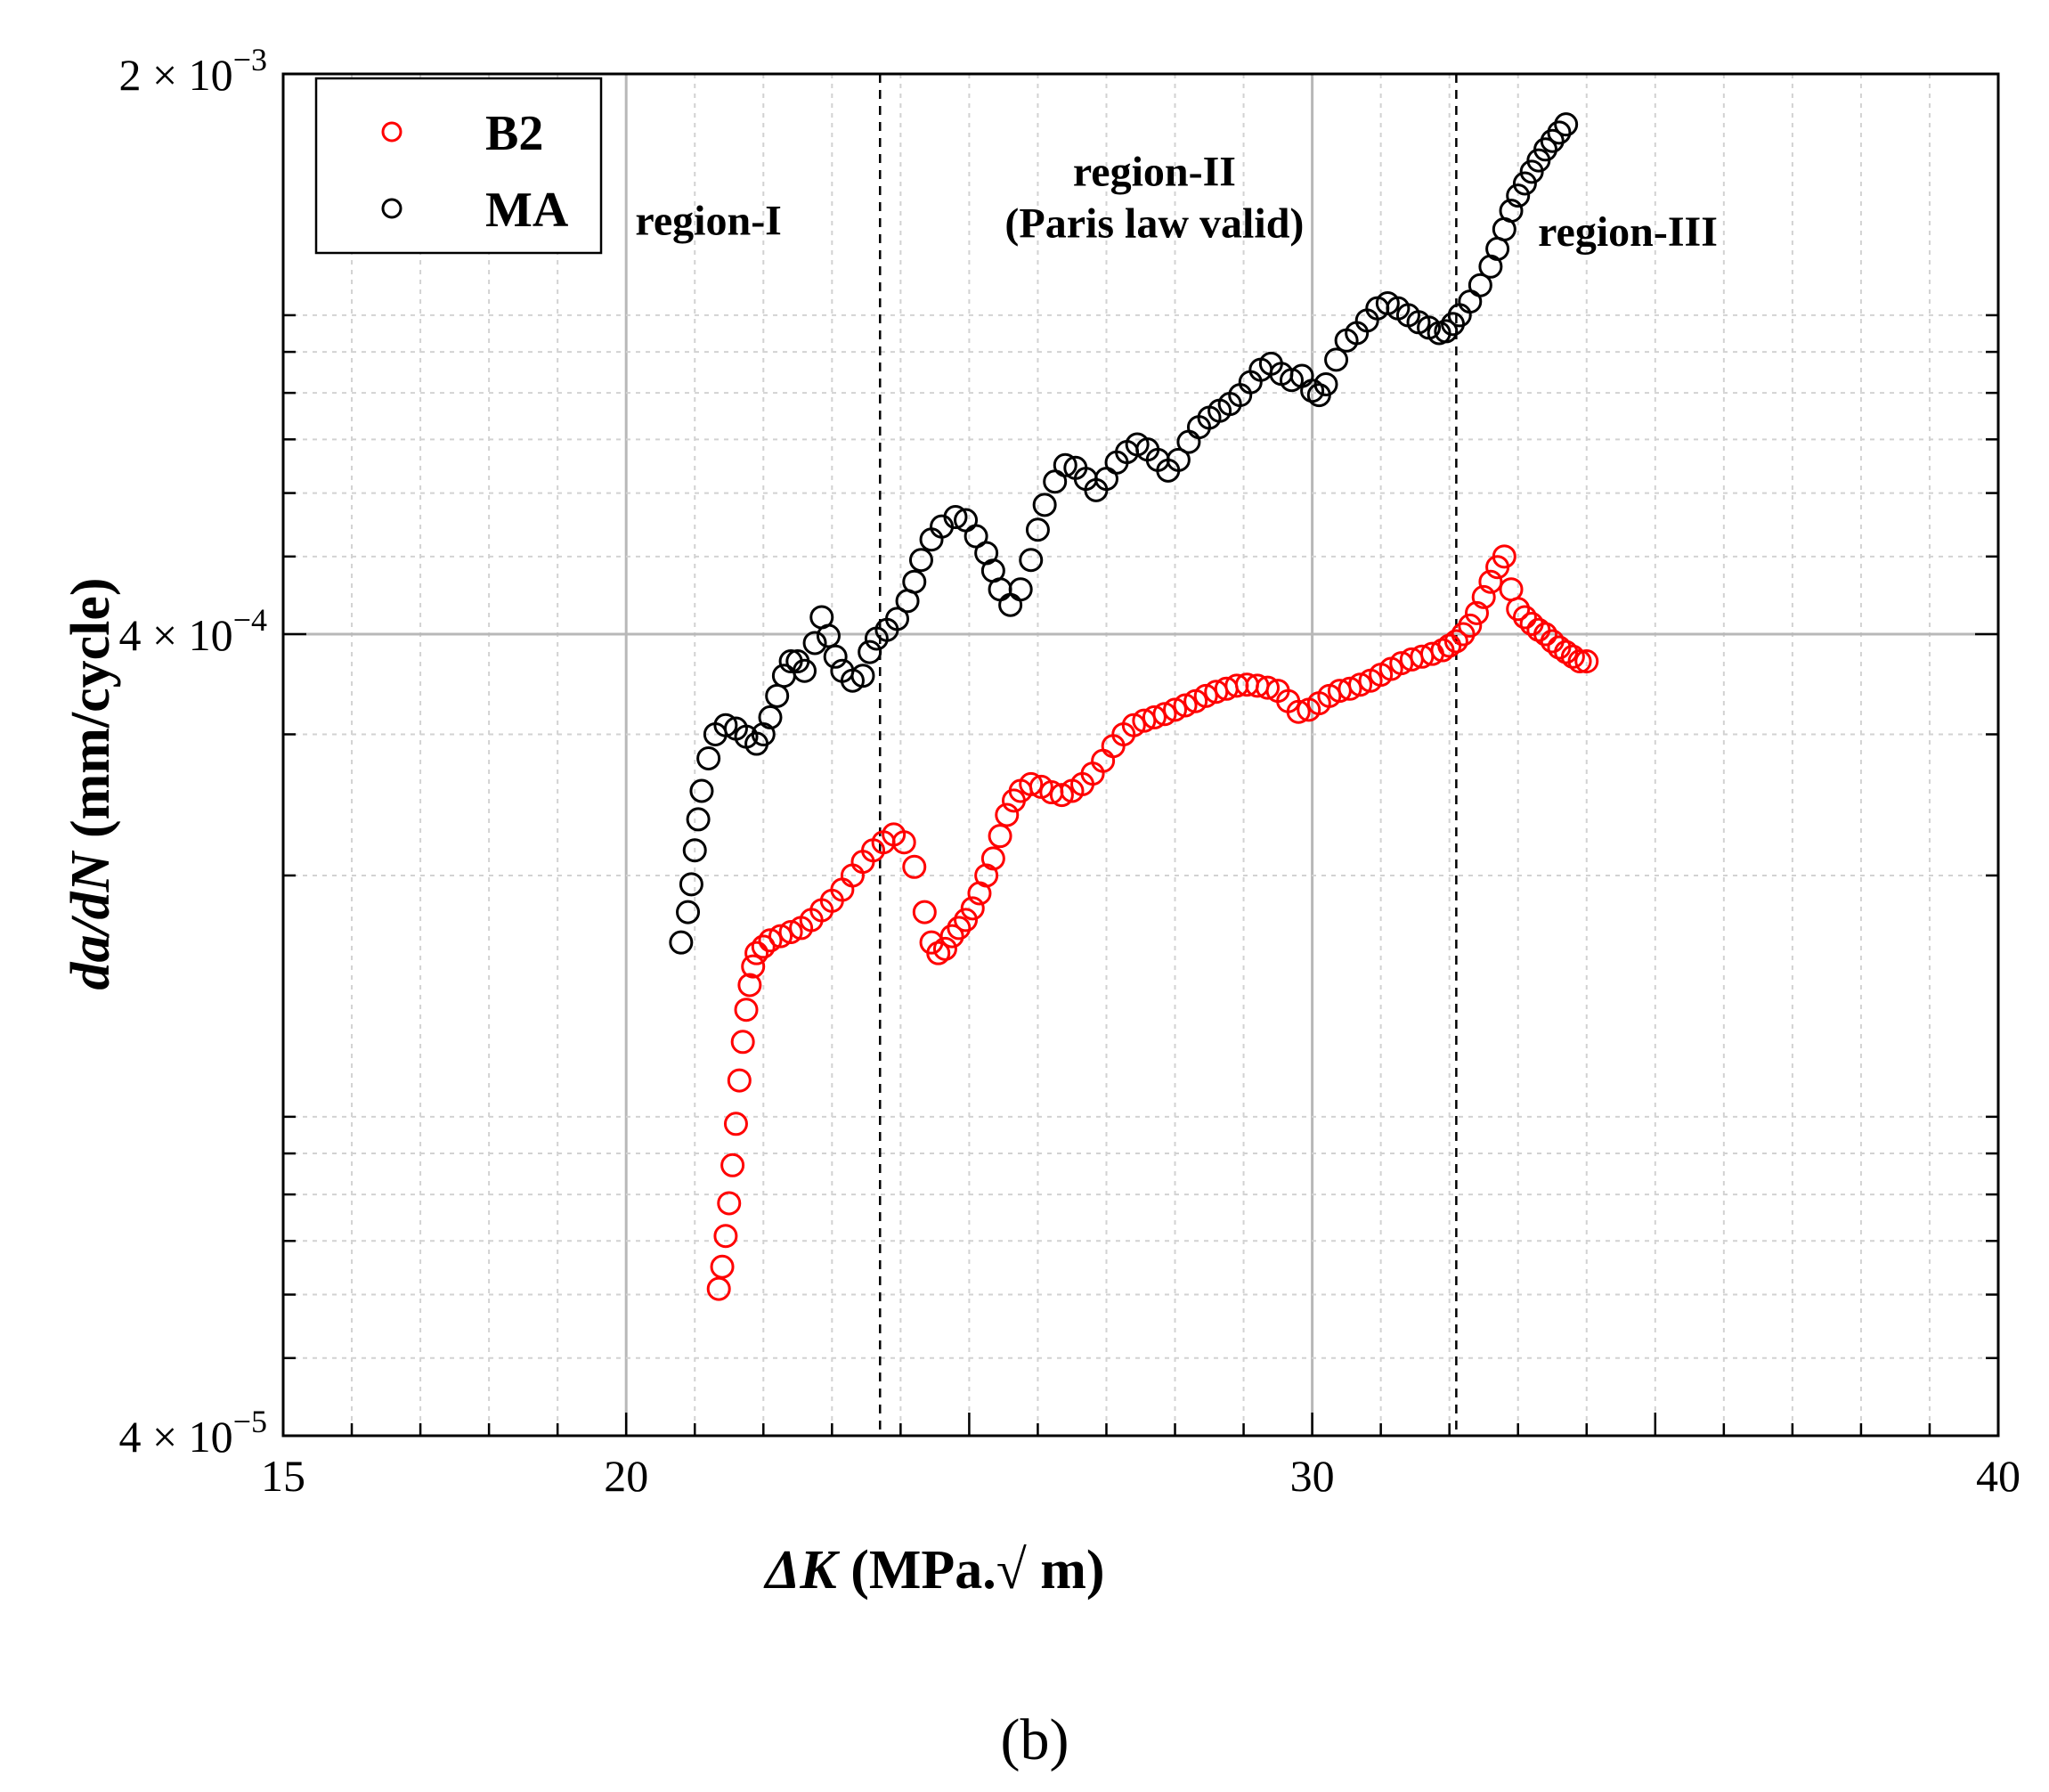  Describe the element at coordinates (91, 784) in the screenshot. I see `y-axis-title: da/dN (mm/cycle)` at that location.